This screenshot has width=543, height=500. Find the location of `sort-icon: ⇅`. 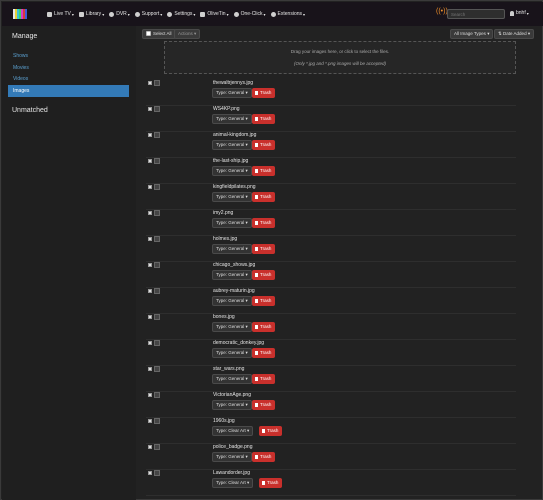

sort-icon: ⇅ is located at coordinates (500, 33).